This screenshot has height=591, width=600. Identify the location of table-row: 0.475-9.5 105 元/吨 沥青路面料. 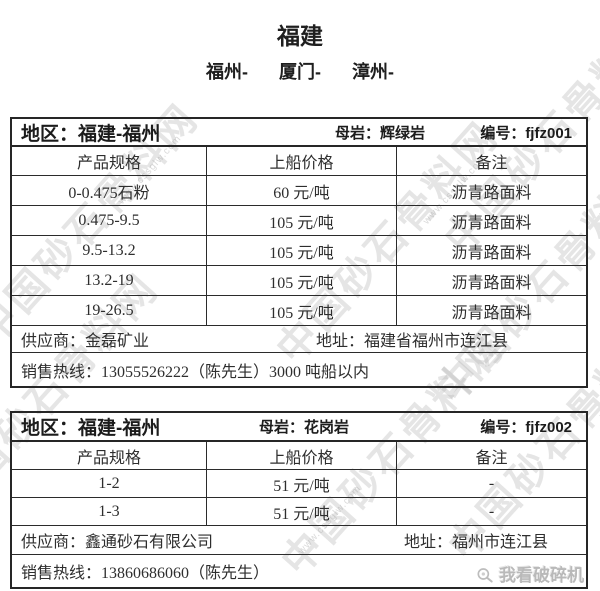
(299, 221).